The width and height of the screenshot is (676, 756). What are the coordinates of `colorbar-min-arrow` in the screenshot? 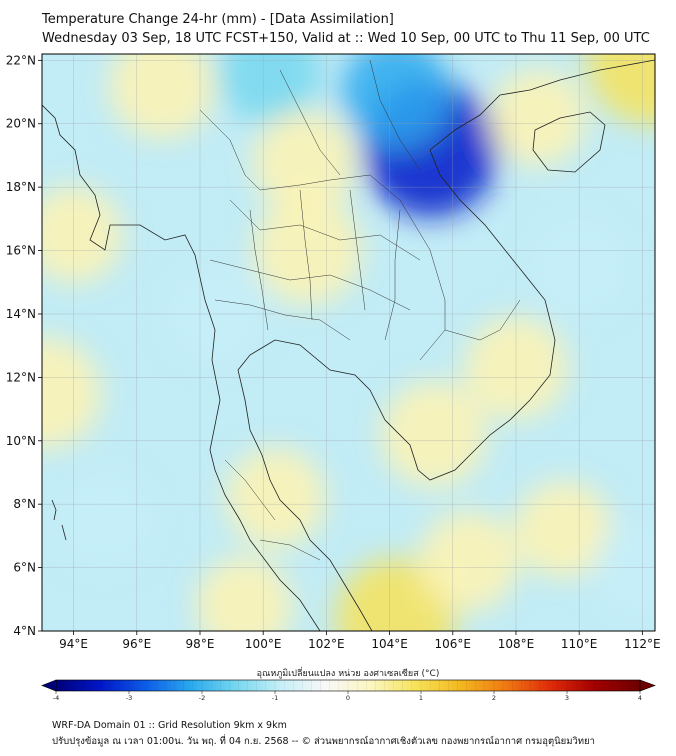 It's located at (49, 685).